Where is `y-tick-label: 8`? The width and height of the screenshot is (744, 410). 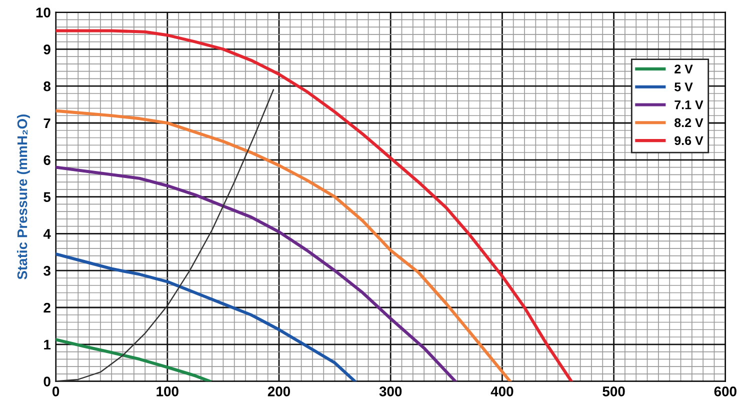 y-tick-label: 8 is located at coordinates (47, 86).